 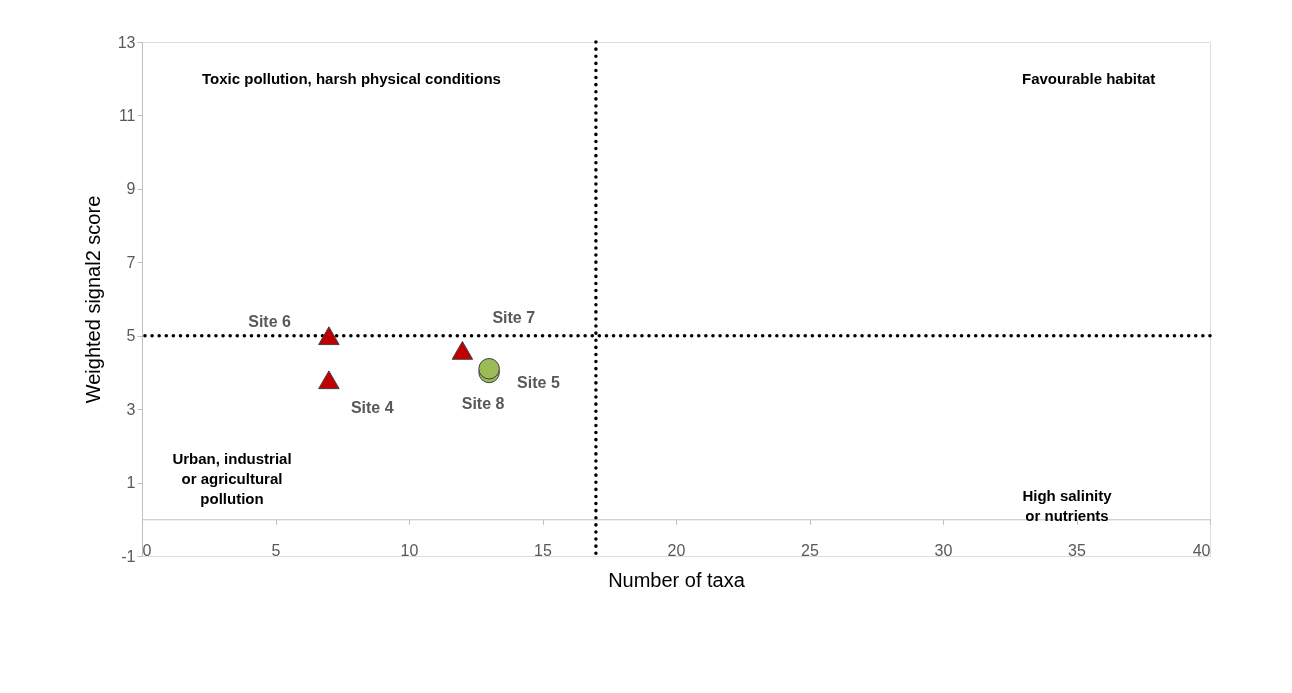 What do you see at coordinates (128, 556) in the screenshot?
I see `y-tick-label: -1` at bounding box center [128, 556].